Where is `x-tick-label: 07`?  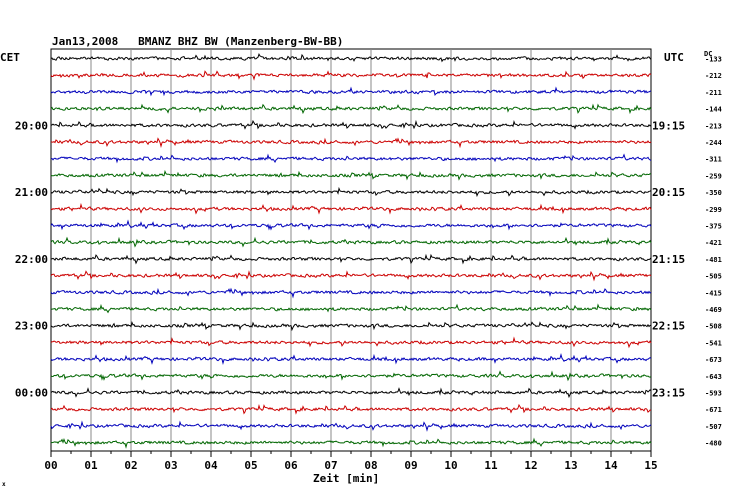
x-tick-label: 07 is located at coordinates (330, 465).